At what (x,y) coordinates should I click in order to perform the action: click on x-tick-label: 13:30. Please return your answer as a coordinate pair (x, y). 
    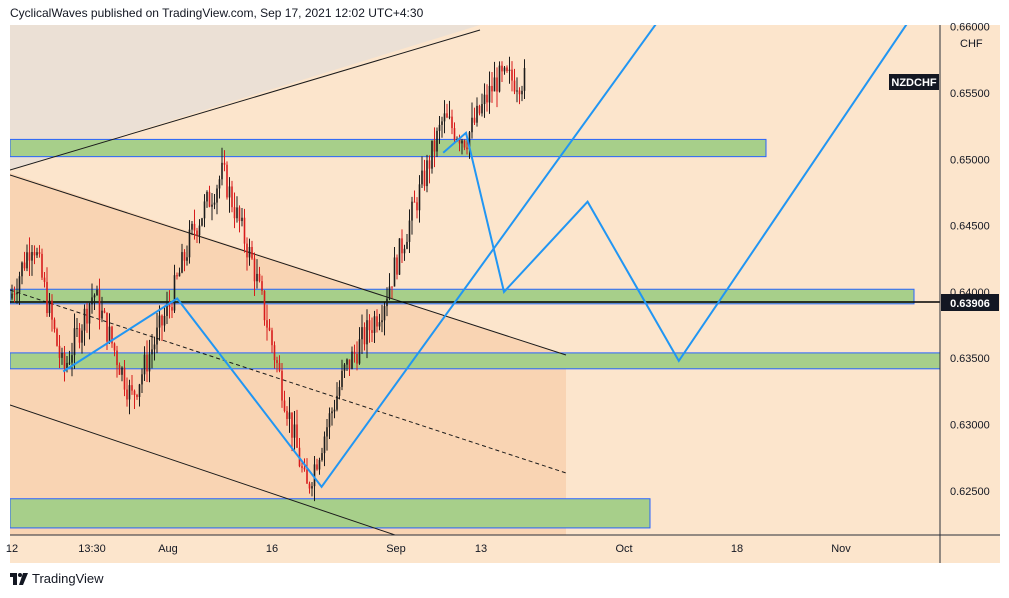
    Looking at the image, I should click on (92, 549).